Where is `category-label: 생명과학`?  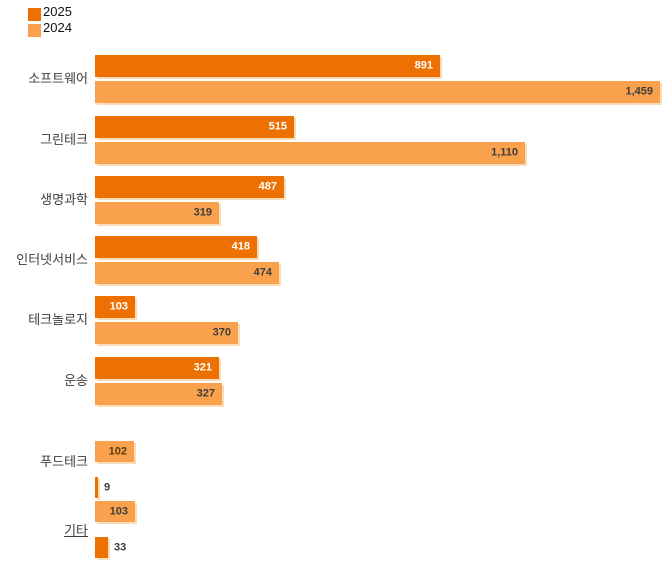 category-label: 생명과학 is located at coordinates (64, 199).